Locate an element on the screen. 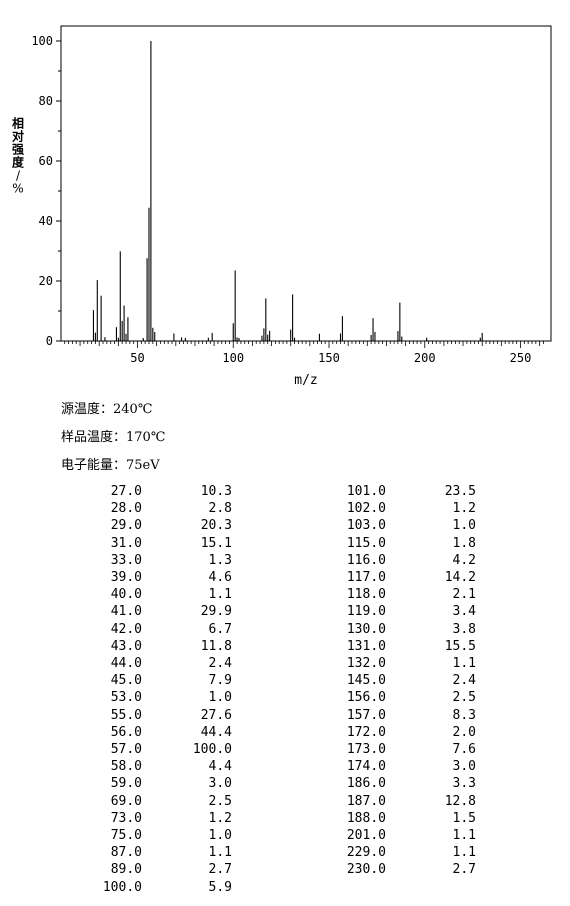 The width and height of the screenshot is (570, 906). mz-cell: 73.0 is located at coordinates (126, 818).